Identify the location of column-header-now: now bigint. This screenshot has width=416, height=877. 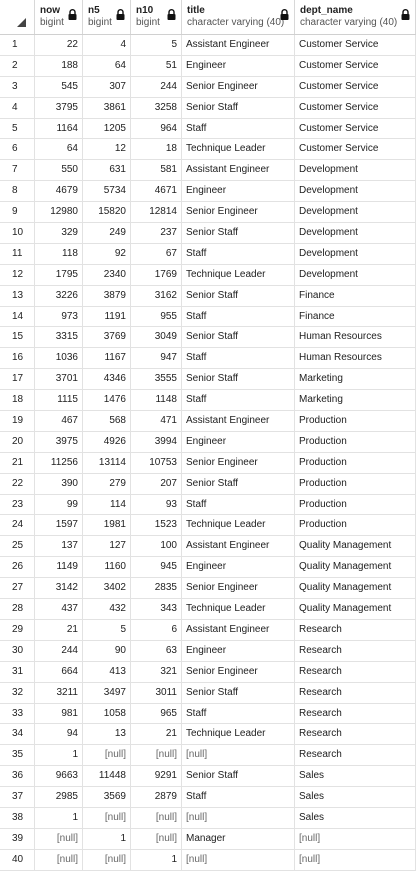
(59, 17).